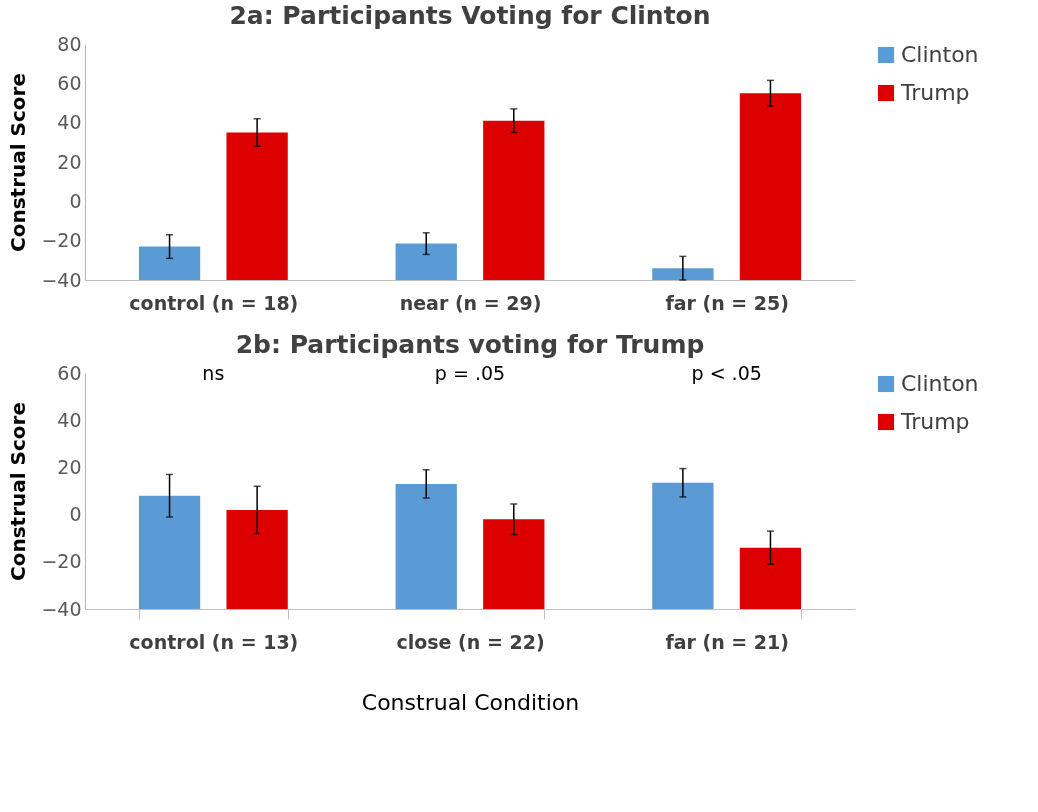 The width and height of the screenshot is (1038, 812). What do you see at coordinates (214, 302) in the screenshot?
I see `x-tick-label: control (n = 18)` at bounding box center [214, 302].